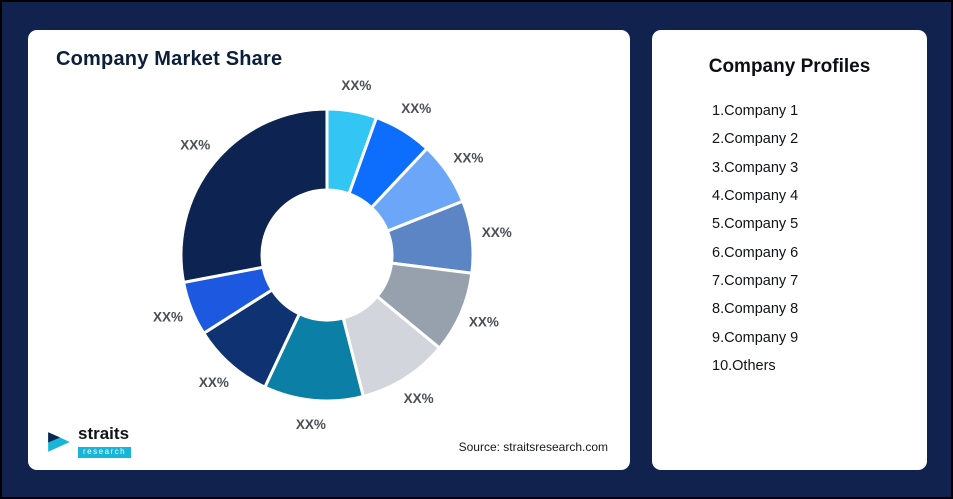 This screenshot has width=953, height=499. I want to click on profiles-title: Company Profiles, so click(789, 66).